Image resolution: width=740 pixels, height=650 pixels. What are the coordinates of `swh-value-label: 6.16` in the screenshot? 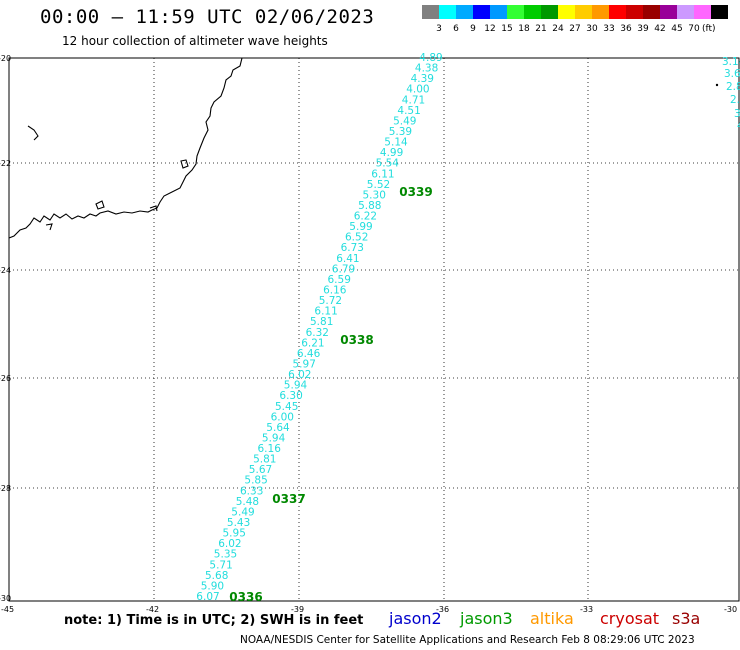 It's located at (335, 291).